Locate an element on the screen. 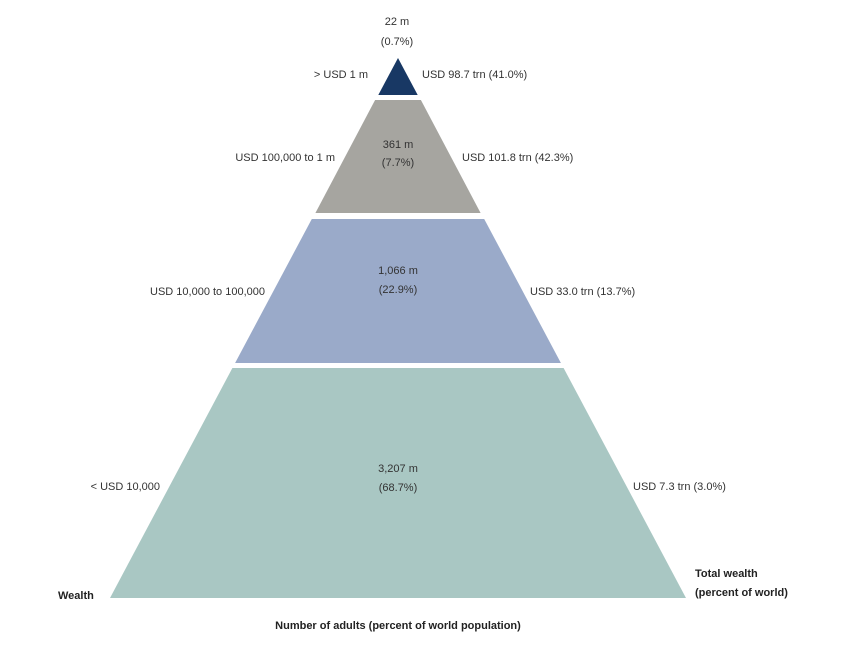 The width and height of the screenshot is (860, 645). adults-percent: (0.7%) is located at coordinates (397, 42).